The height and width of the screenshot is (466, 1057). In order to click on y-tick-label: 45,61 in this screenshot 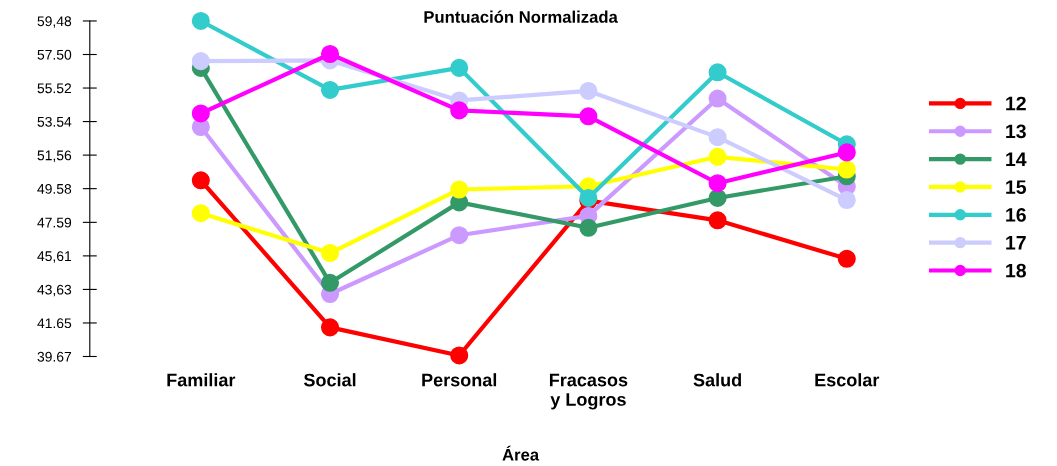, I will do `click(54, 257)`.